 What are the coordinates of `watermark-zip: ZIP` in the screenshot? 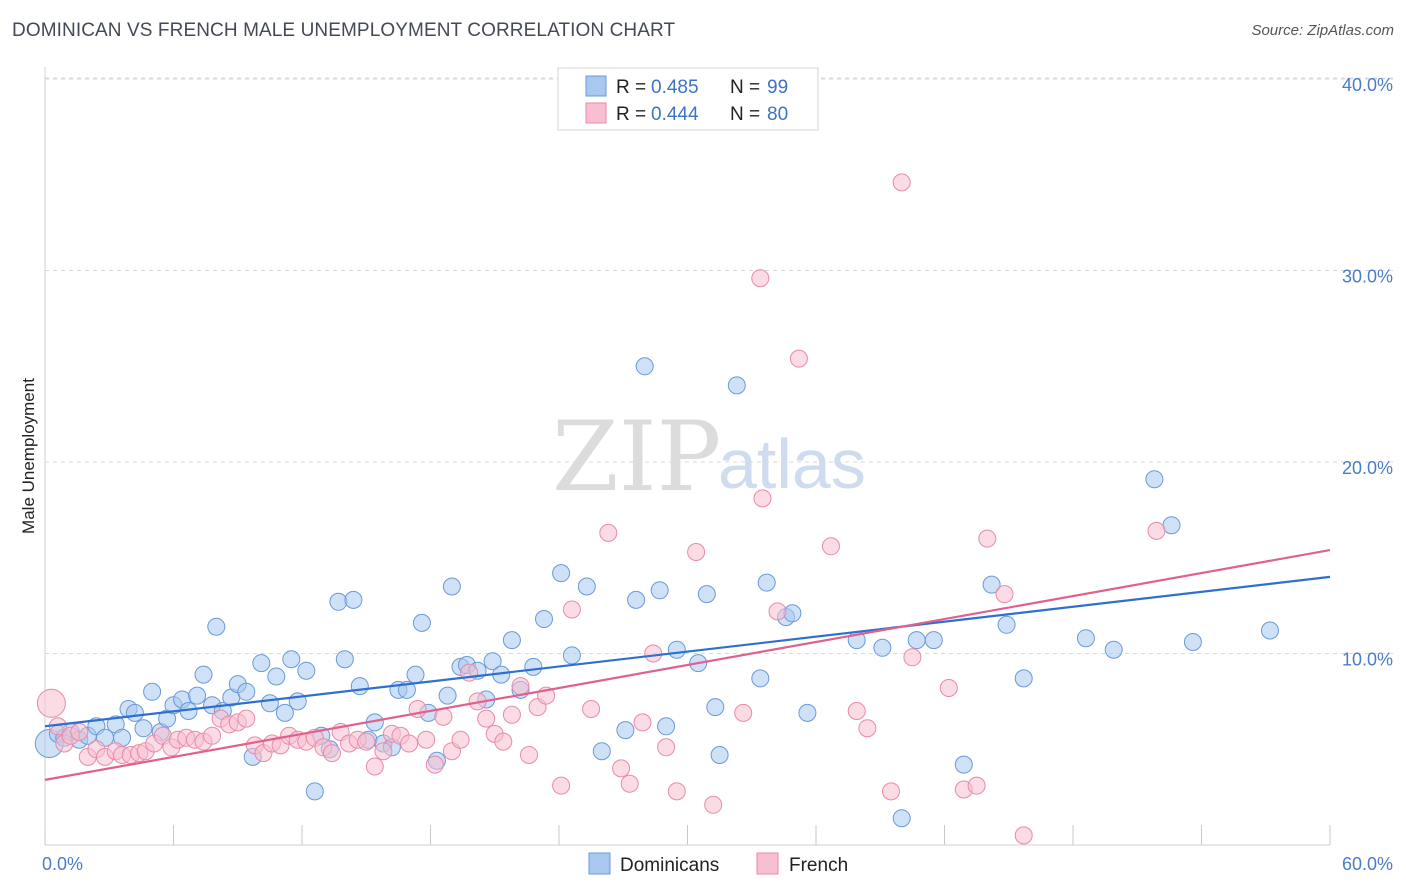 It's located at (636, 457).